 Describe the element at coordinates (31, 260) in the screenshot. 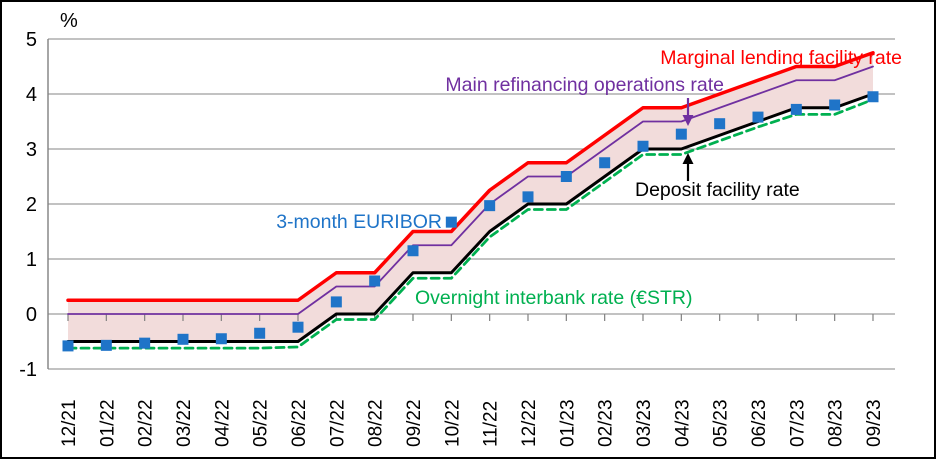

I see `y-tick-label: 1` at that location.